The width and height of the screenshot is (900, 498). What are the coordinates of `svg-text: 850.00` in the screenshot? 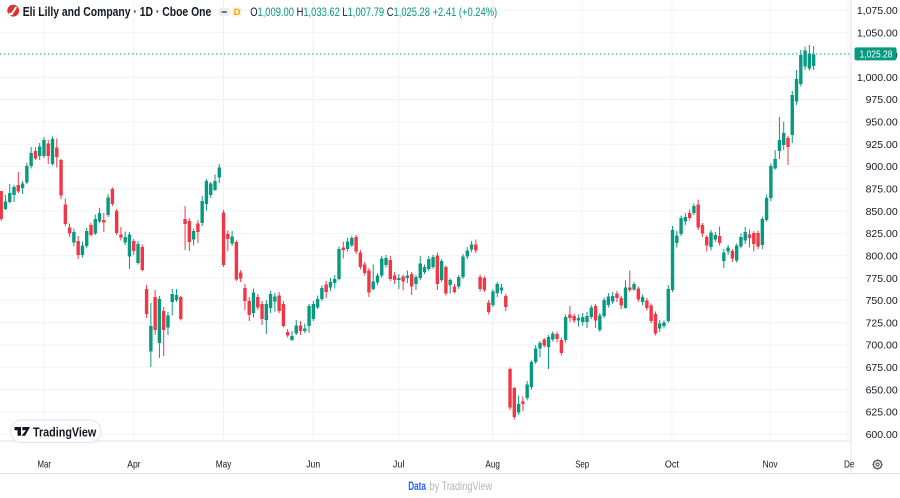 It's located at (882, 212).